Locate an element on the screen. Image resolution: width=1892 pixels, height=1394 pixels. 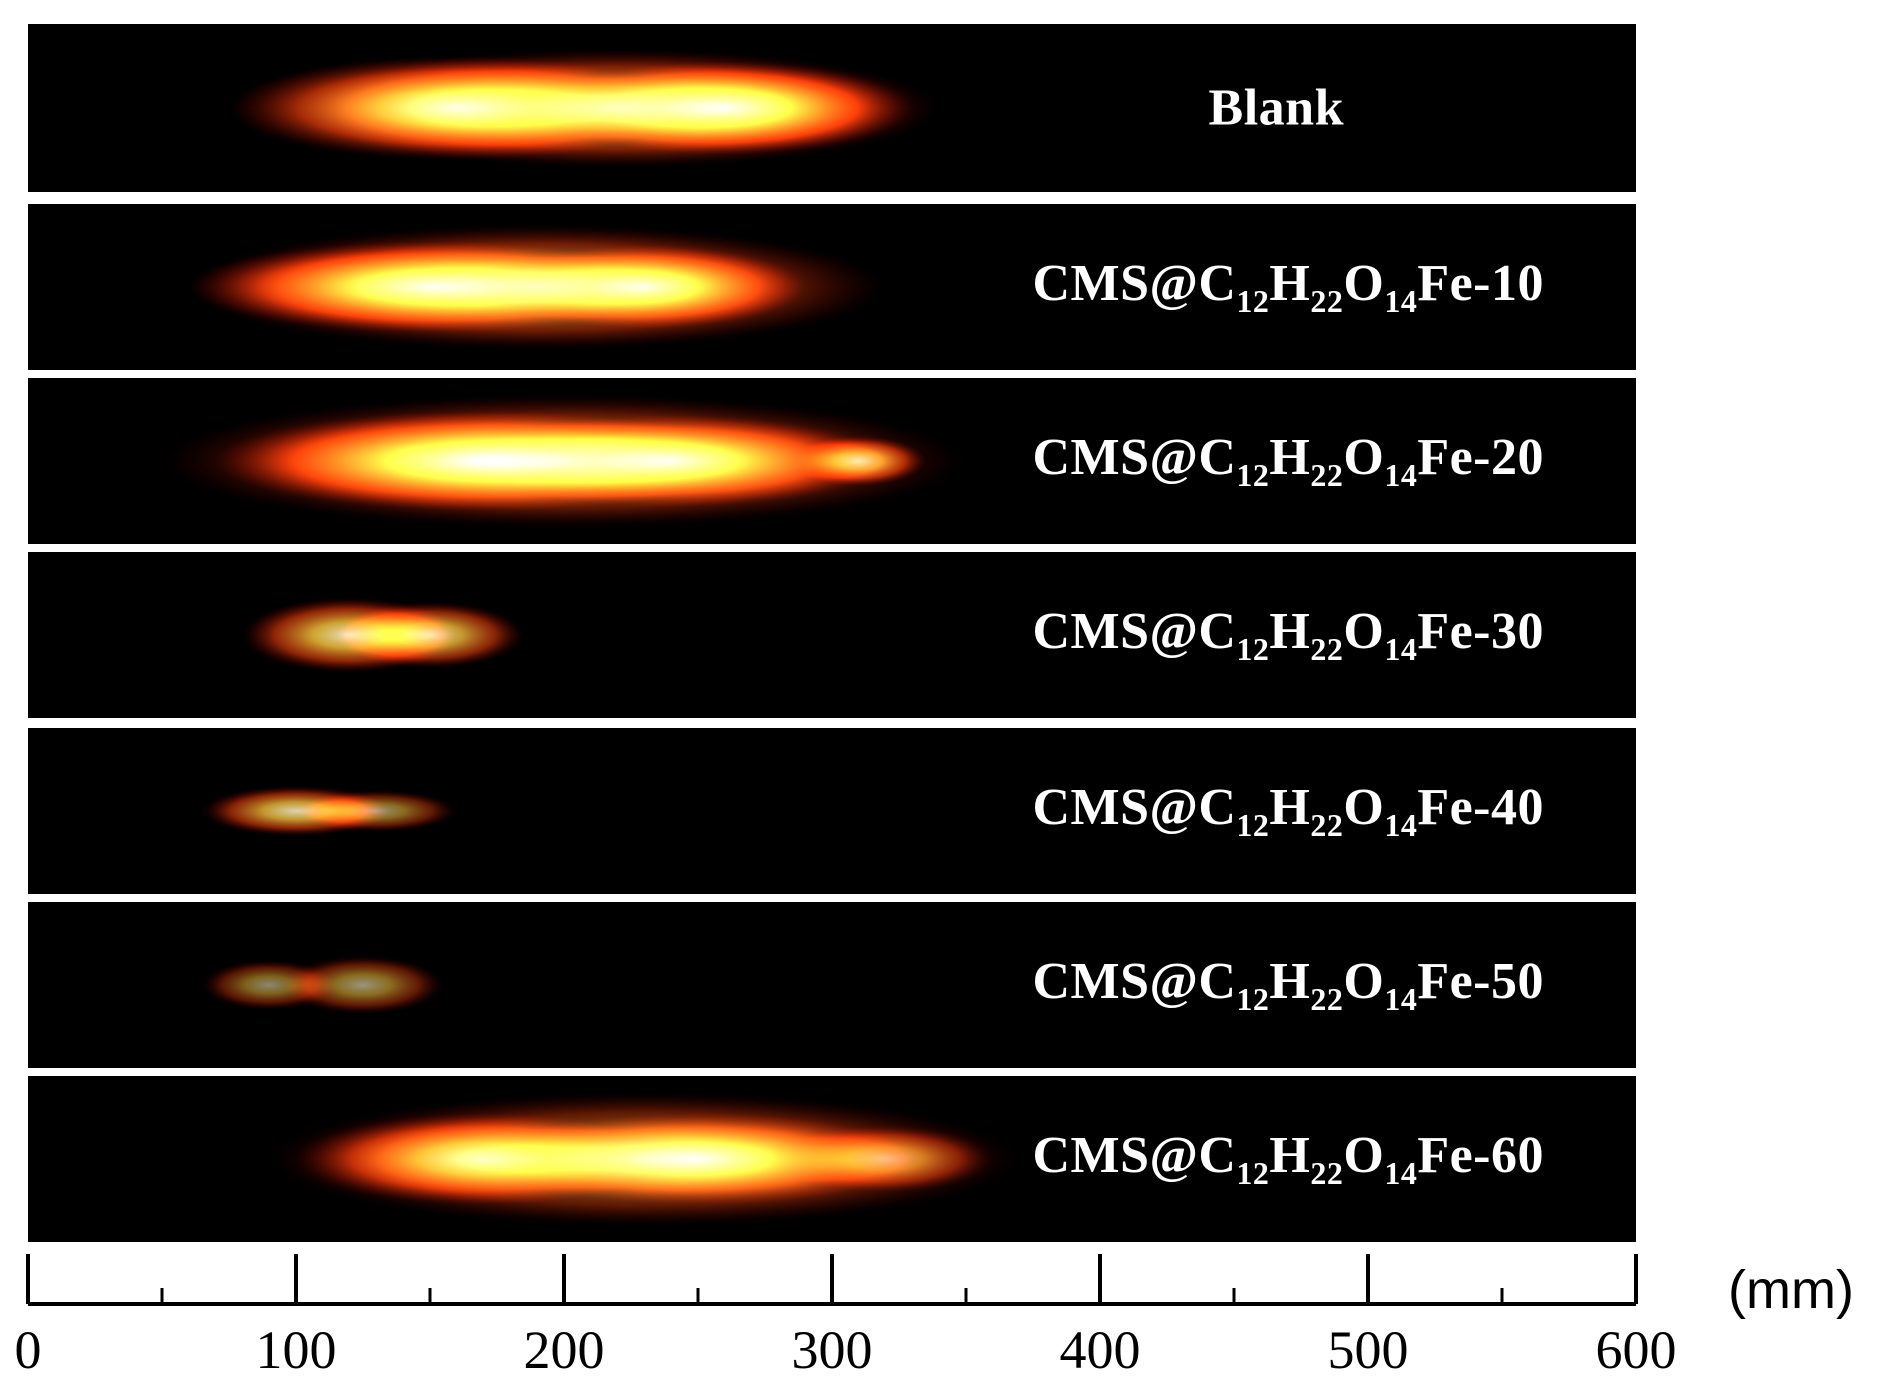
length-axis: 0 100 200 300 400 500 600 (mm) is located at coordinates (934, 1317).